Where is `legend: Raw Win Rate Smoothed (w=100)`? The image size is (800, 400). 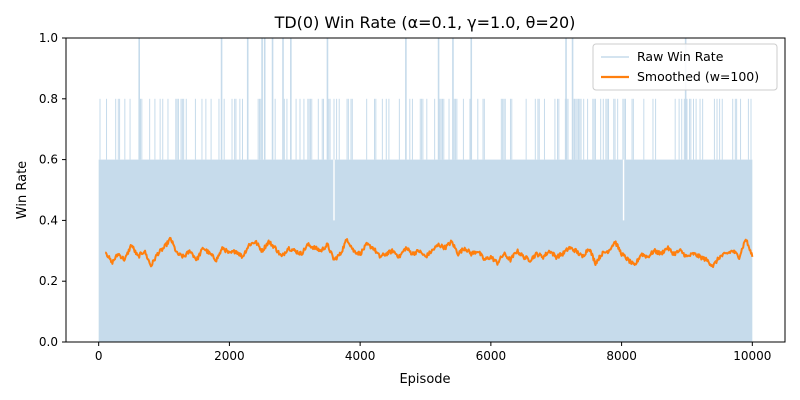 legend: Raw Win Rate Smoothed (w=100) is located at coordinates (685, 67).